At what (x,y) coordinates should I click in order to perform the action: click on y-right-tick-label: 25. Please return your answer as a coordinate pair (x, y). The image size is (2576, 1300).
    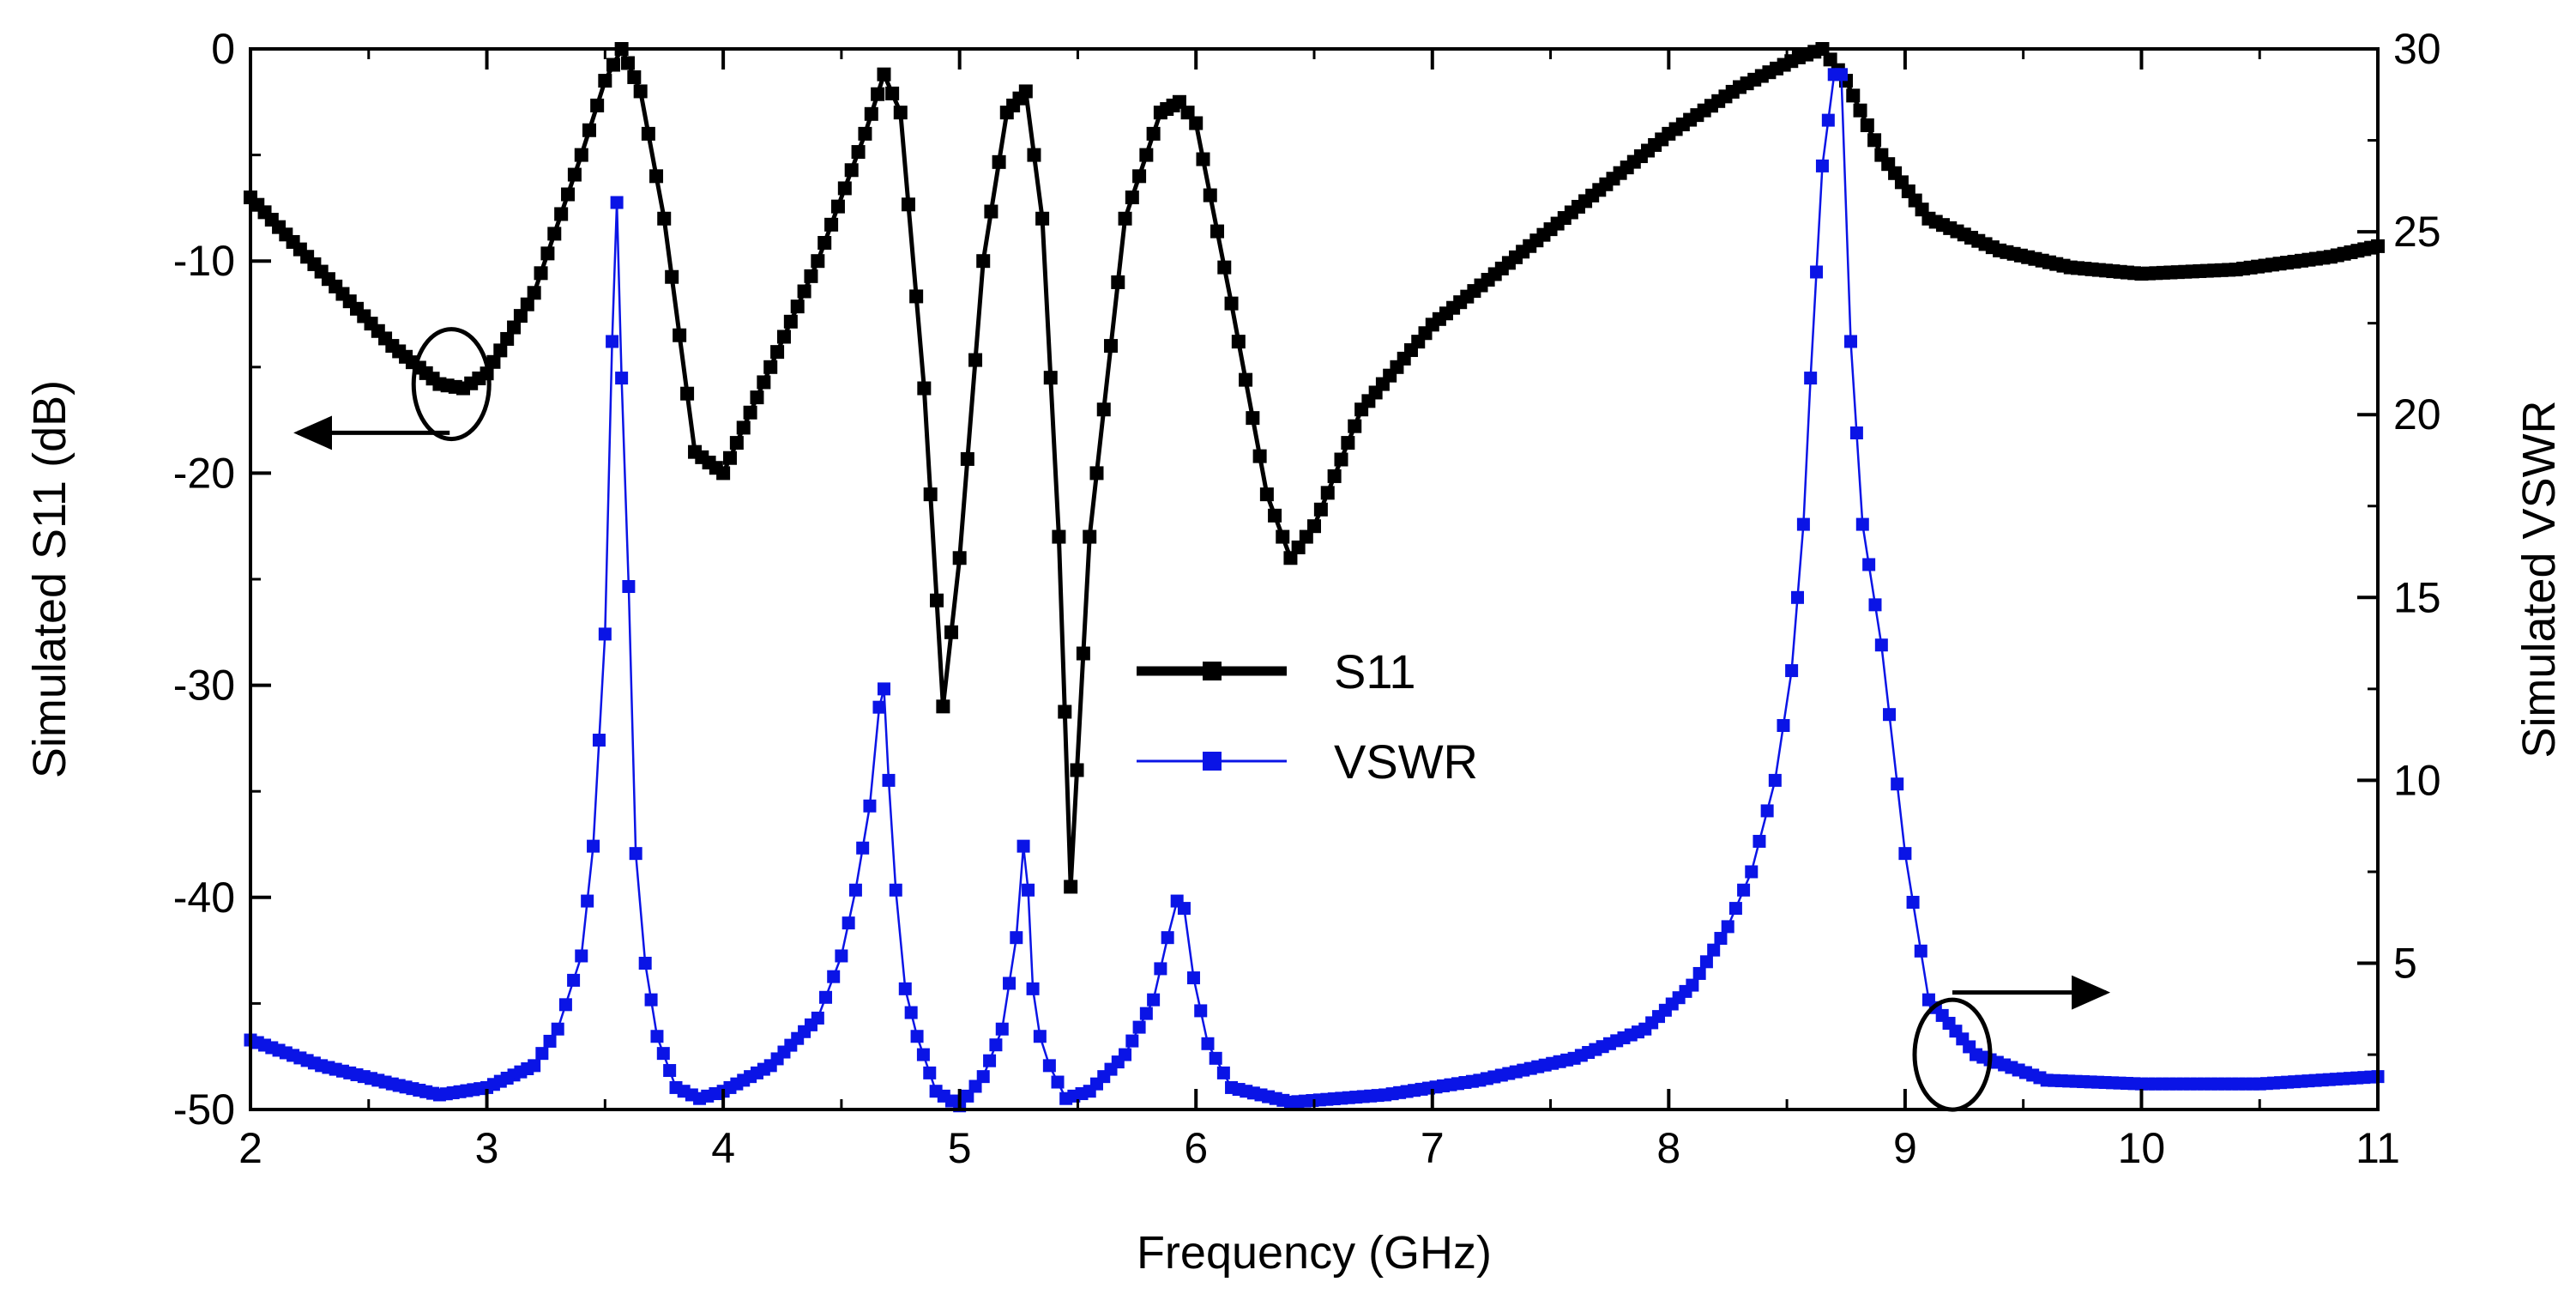
    Looking at the image, I should click on (2417, 232).